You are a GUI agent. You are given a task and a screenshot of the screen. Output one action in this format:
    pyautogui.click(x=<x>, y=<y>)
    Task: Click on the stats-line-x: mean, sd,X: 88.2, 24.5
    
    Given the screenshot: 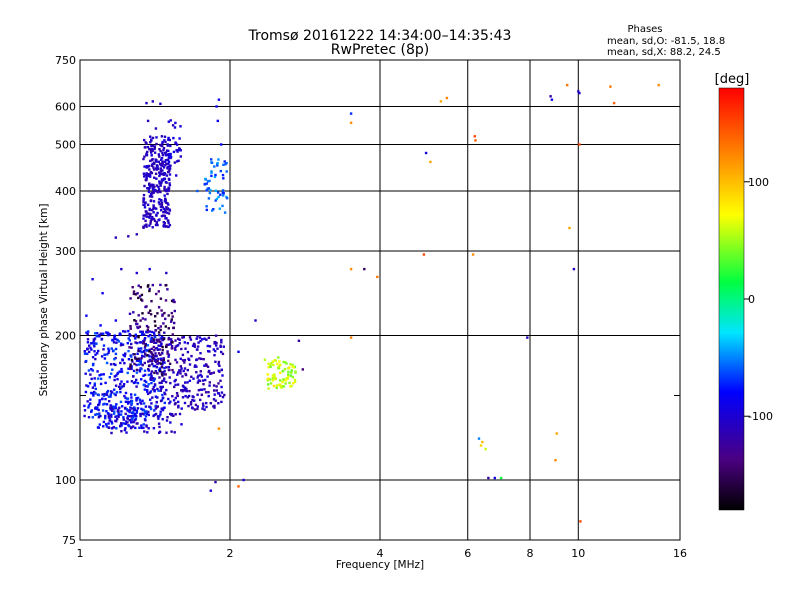 What is the action you would take?
    pyautogui.click(x=664, y=52)
    